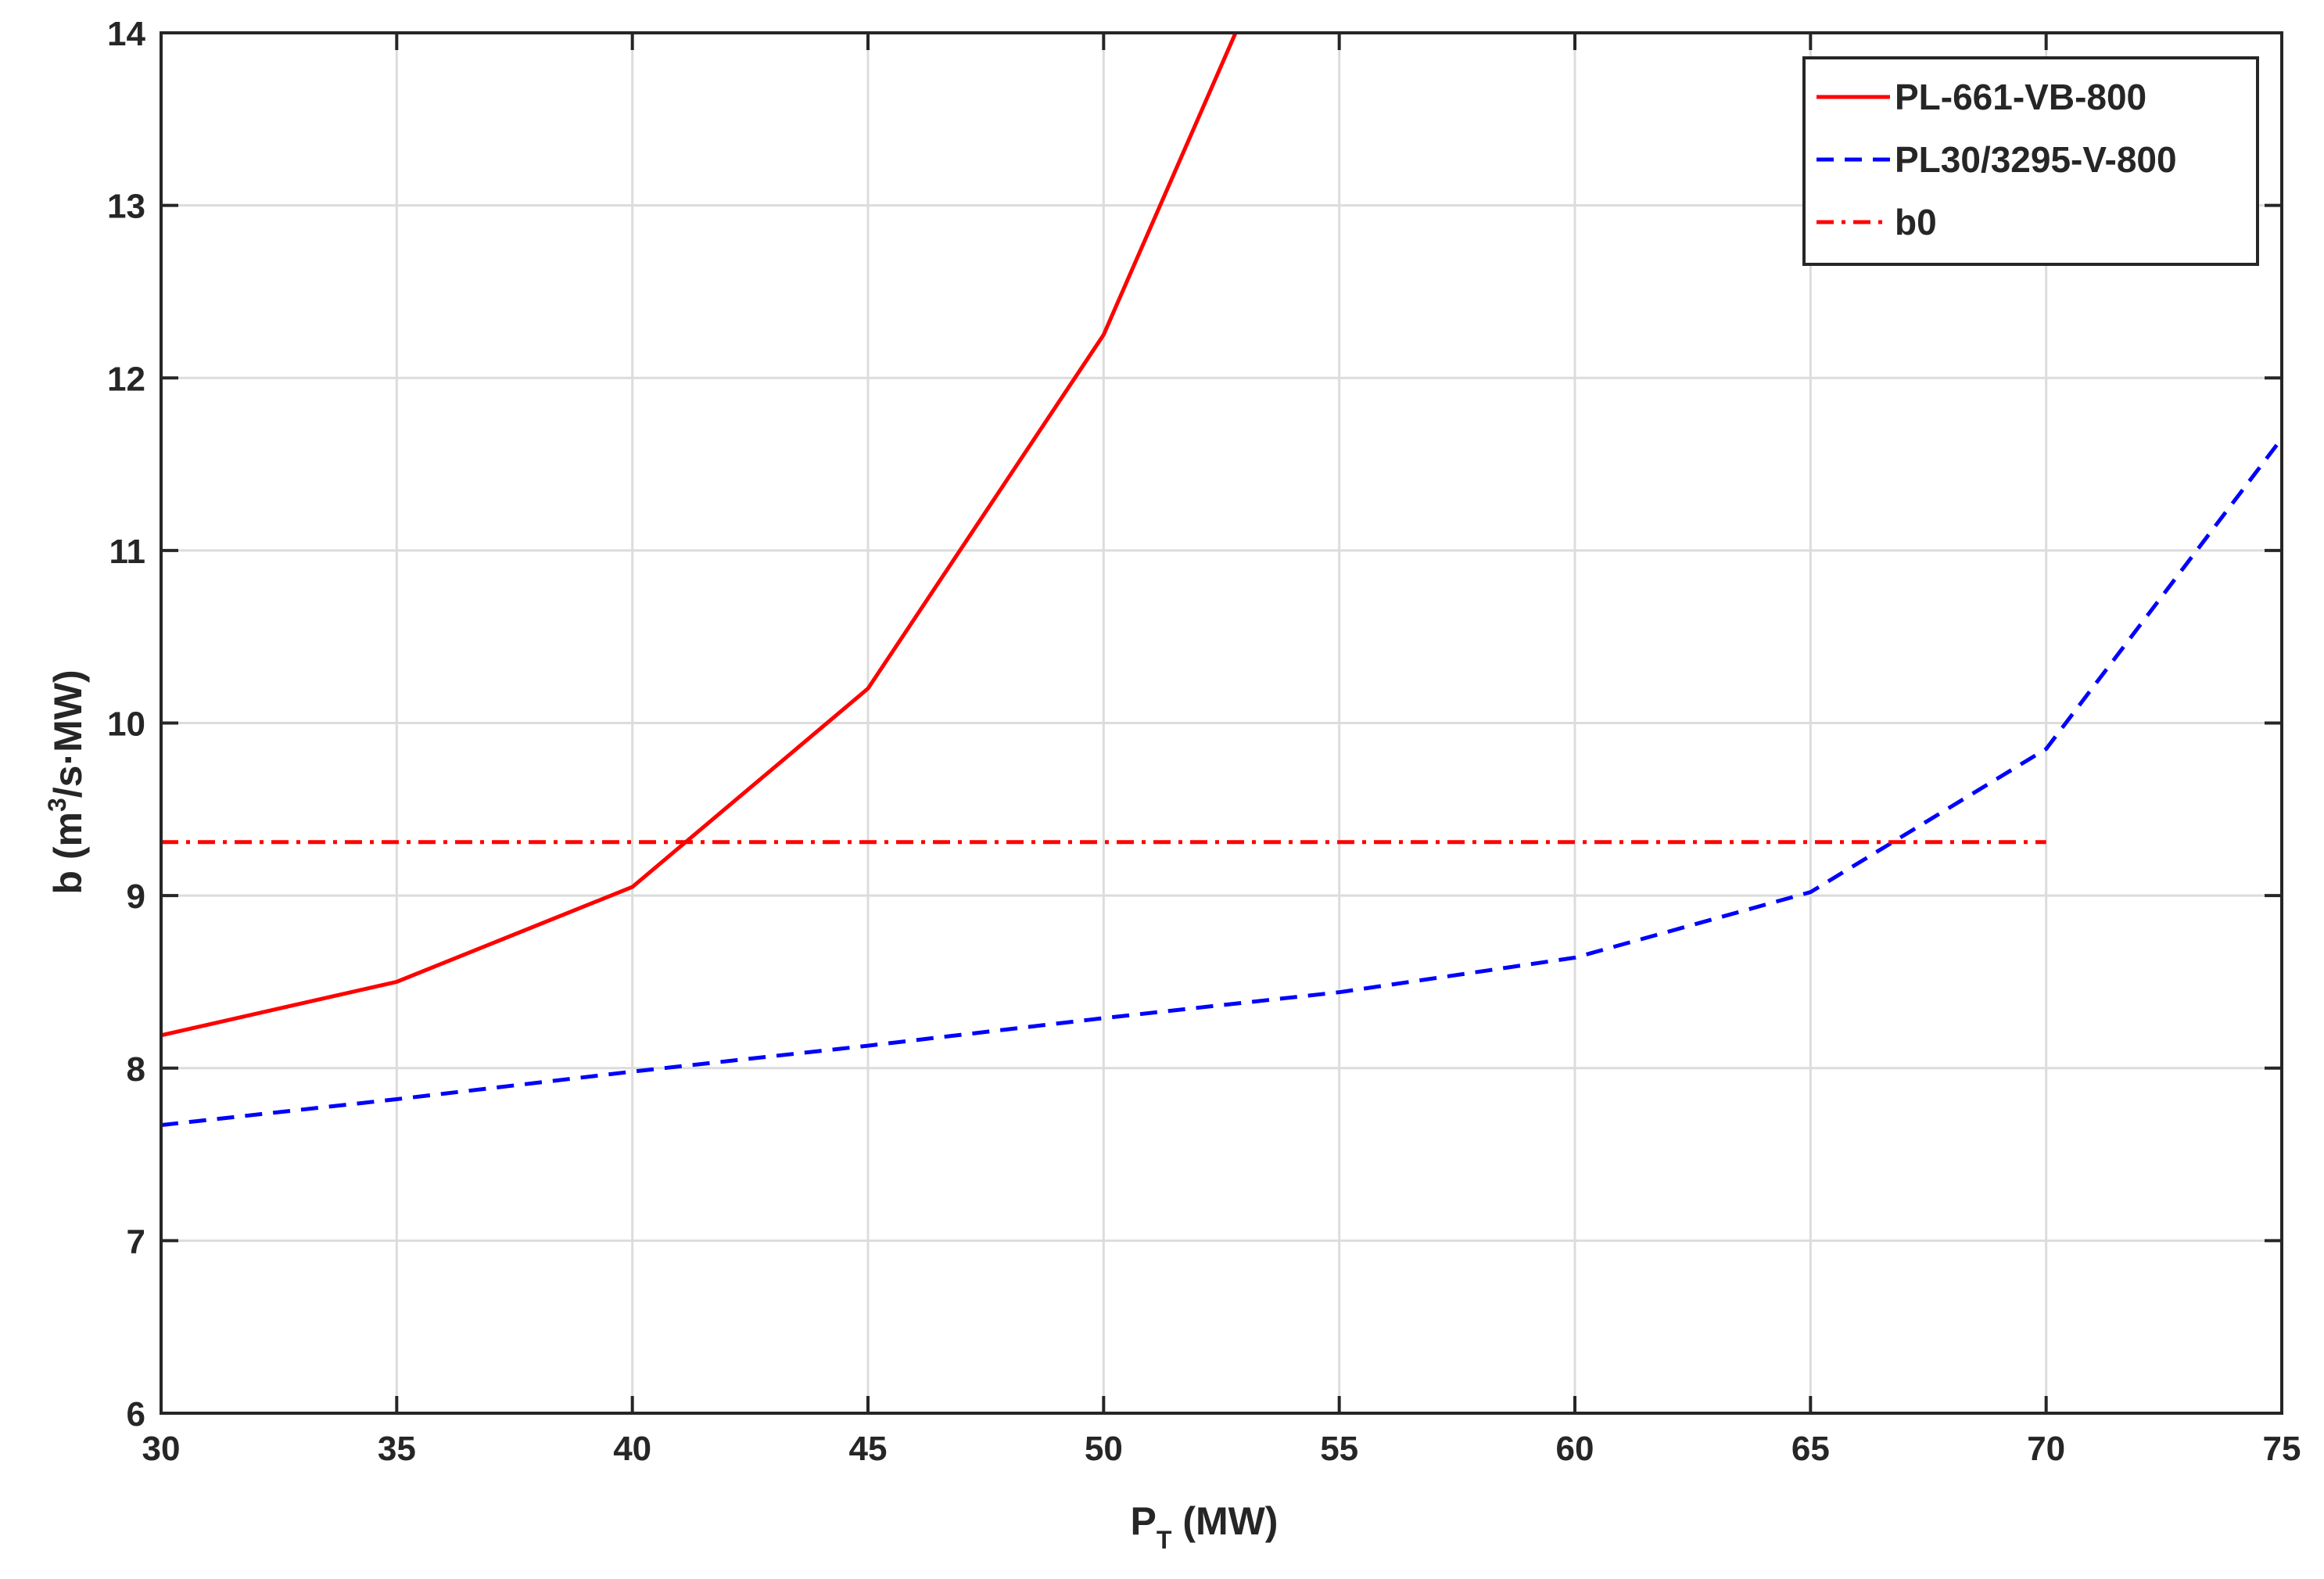 This screenshot has height=1579, width=2324. I want to click on x-tick-label: 50, so click(1104, 1449).